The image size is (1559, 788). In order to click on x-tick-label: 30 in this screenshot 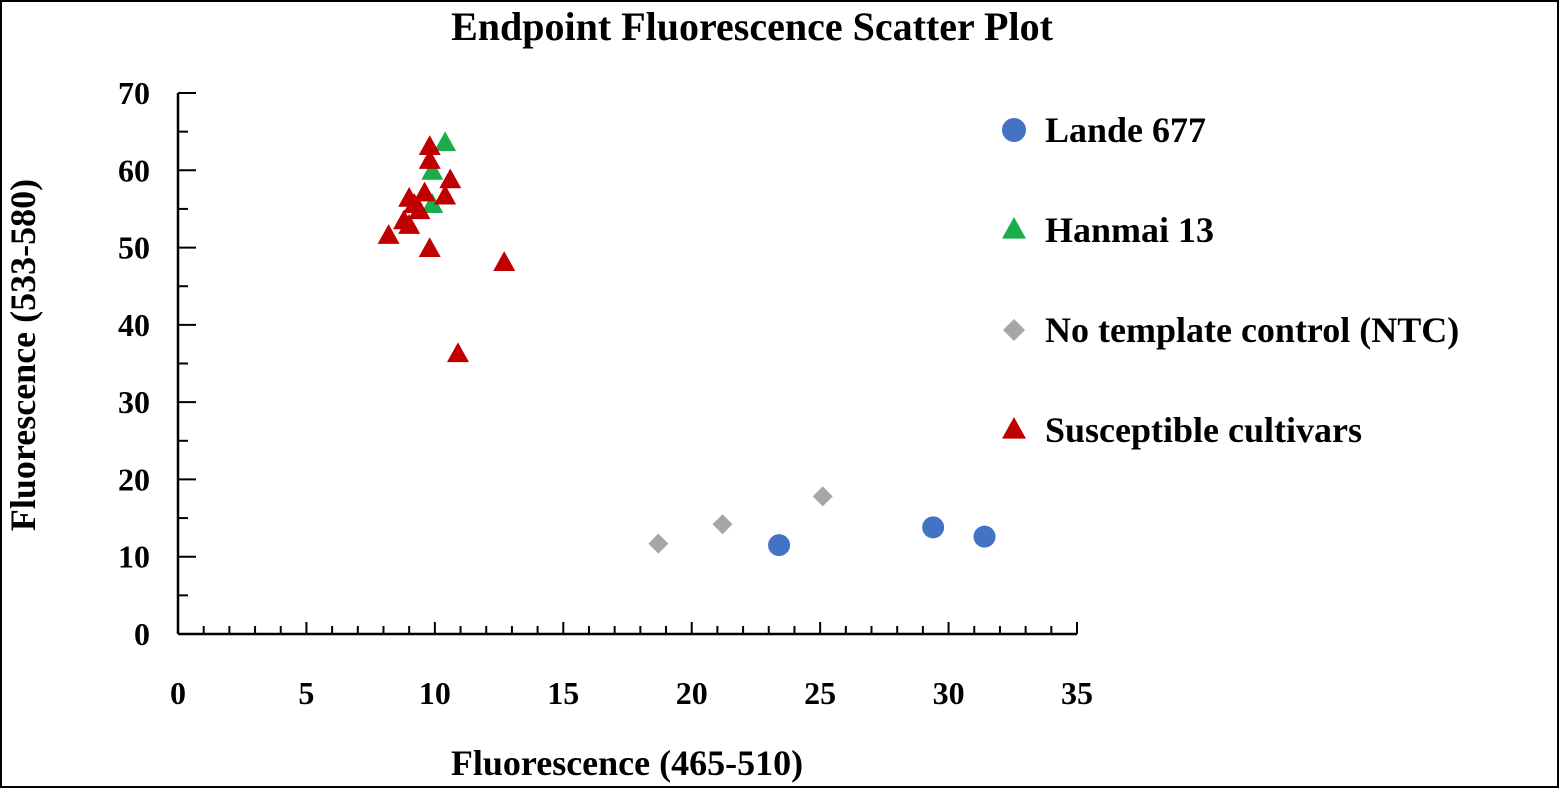, I will do `click(949, 693)`.